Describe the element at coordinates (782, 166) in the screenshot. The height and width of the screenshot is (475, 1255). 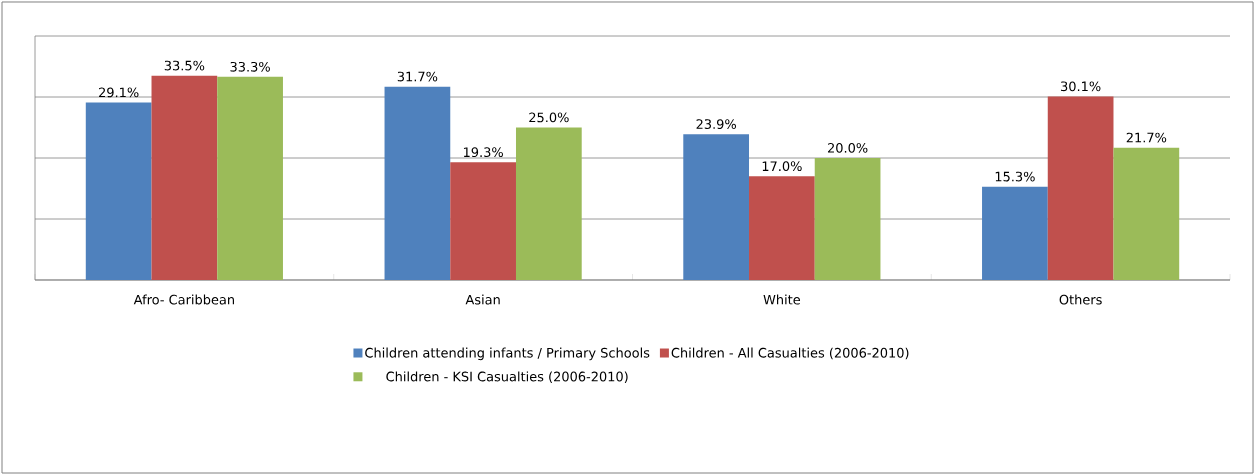
I see `data-label: 17.0%` at that location.